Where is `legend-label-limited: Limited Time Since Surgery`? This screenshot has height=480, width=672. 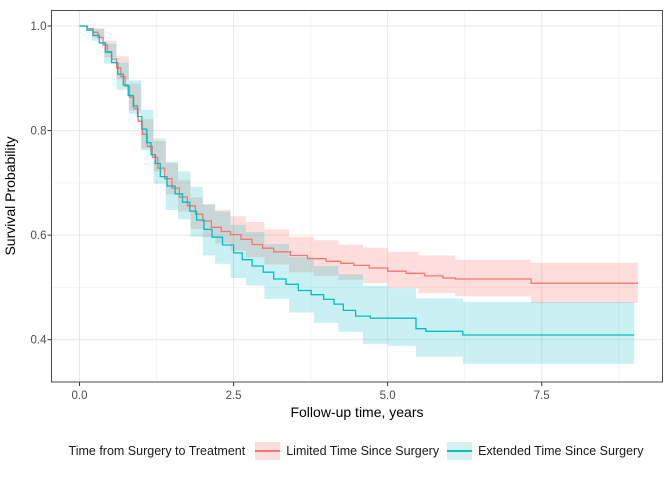 legend-label-limited: Limited Time Since Surgery is located at coordinates (363, 451).